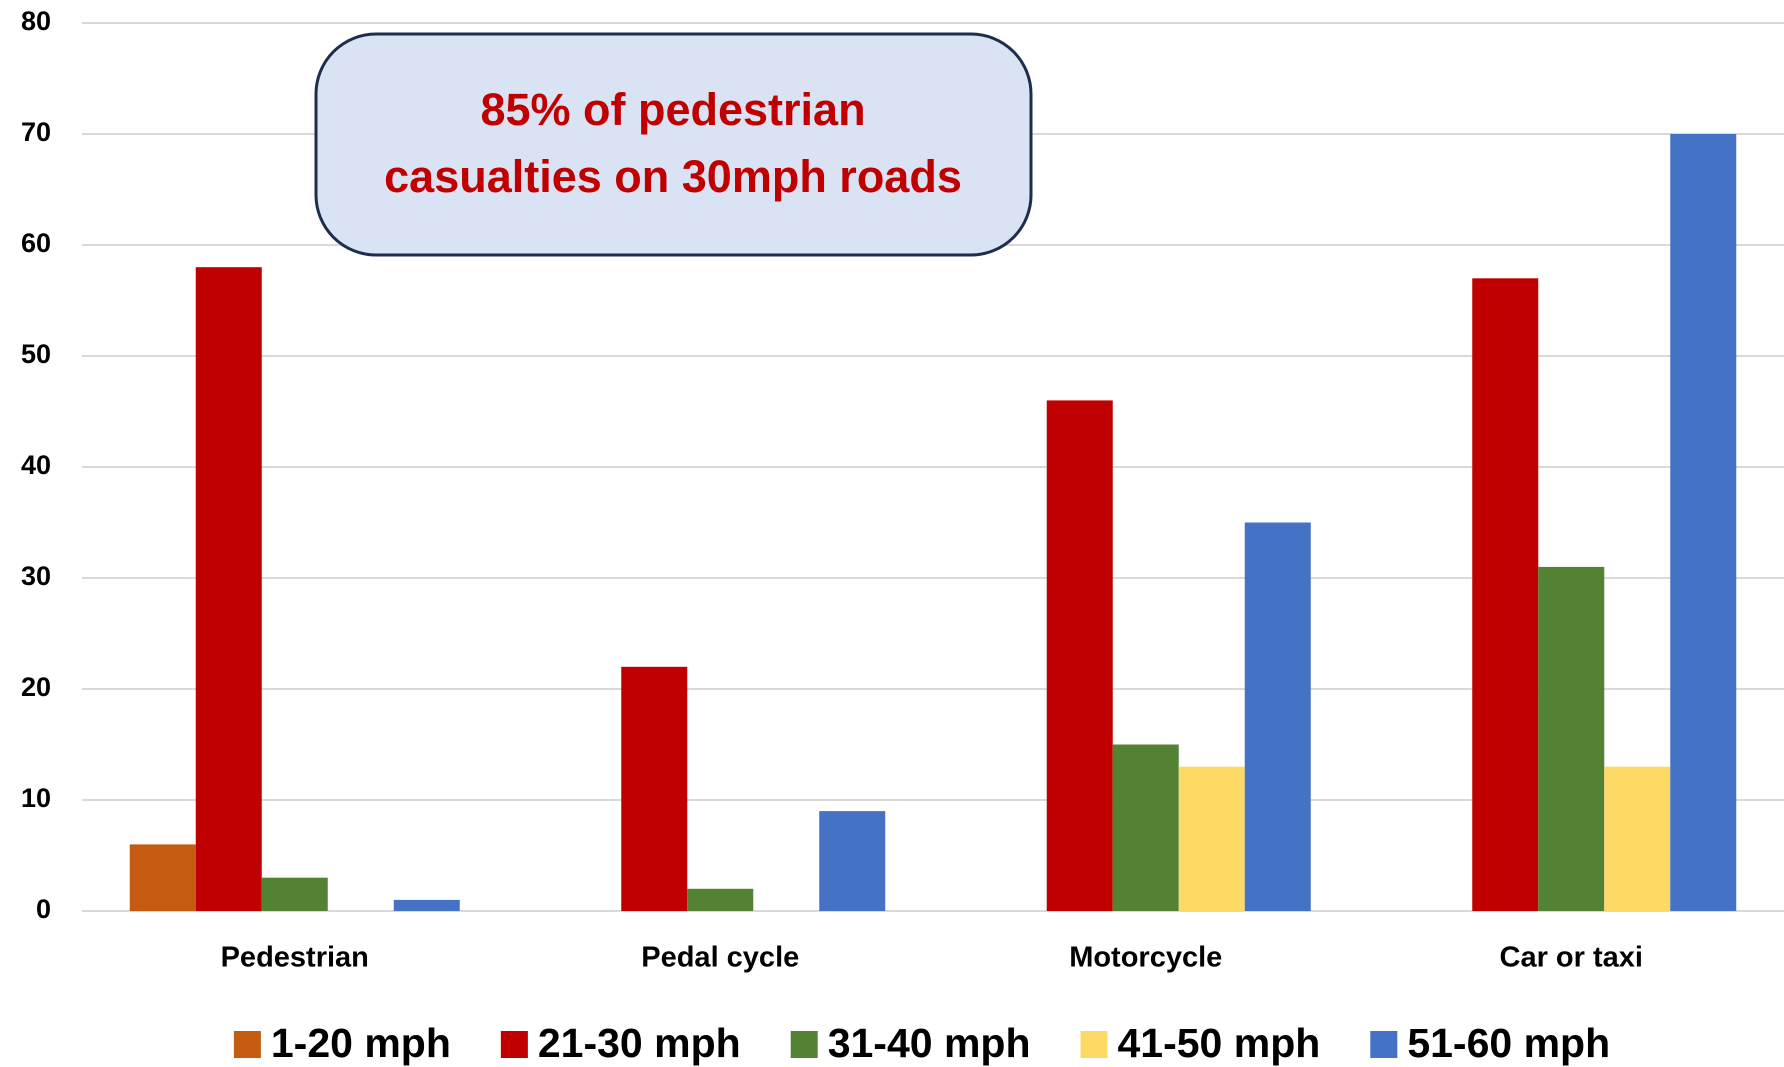  What do you see at coordinates (36, 243) in the screenshot?
I see `y-tick-label: 60` at bounding box center [36, 243].